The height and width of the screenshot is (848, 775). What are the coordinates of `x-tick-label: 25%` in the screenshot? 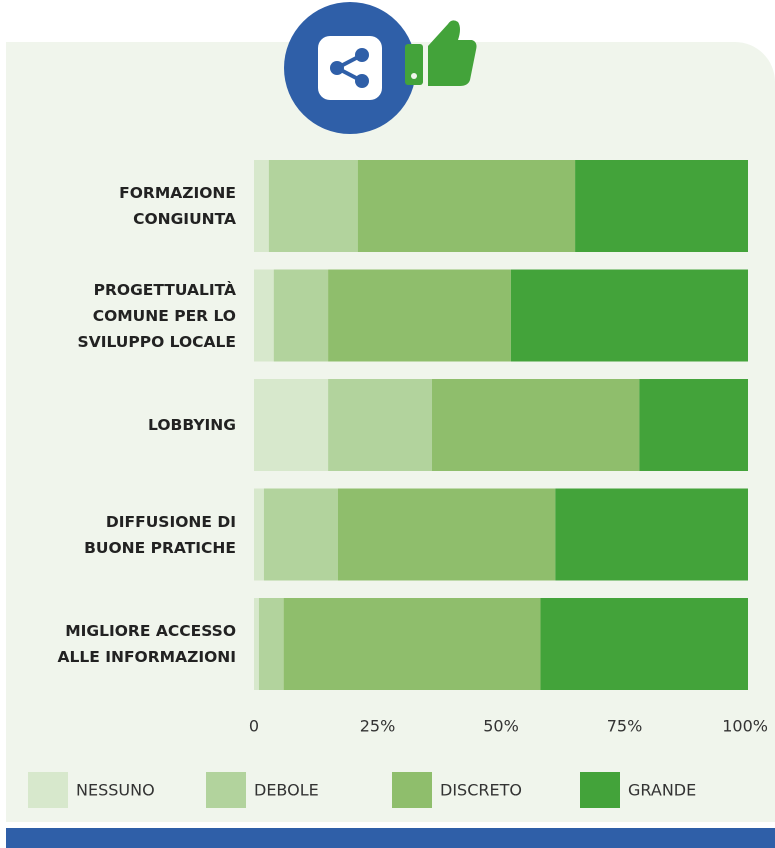 It's located at (378, 726).